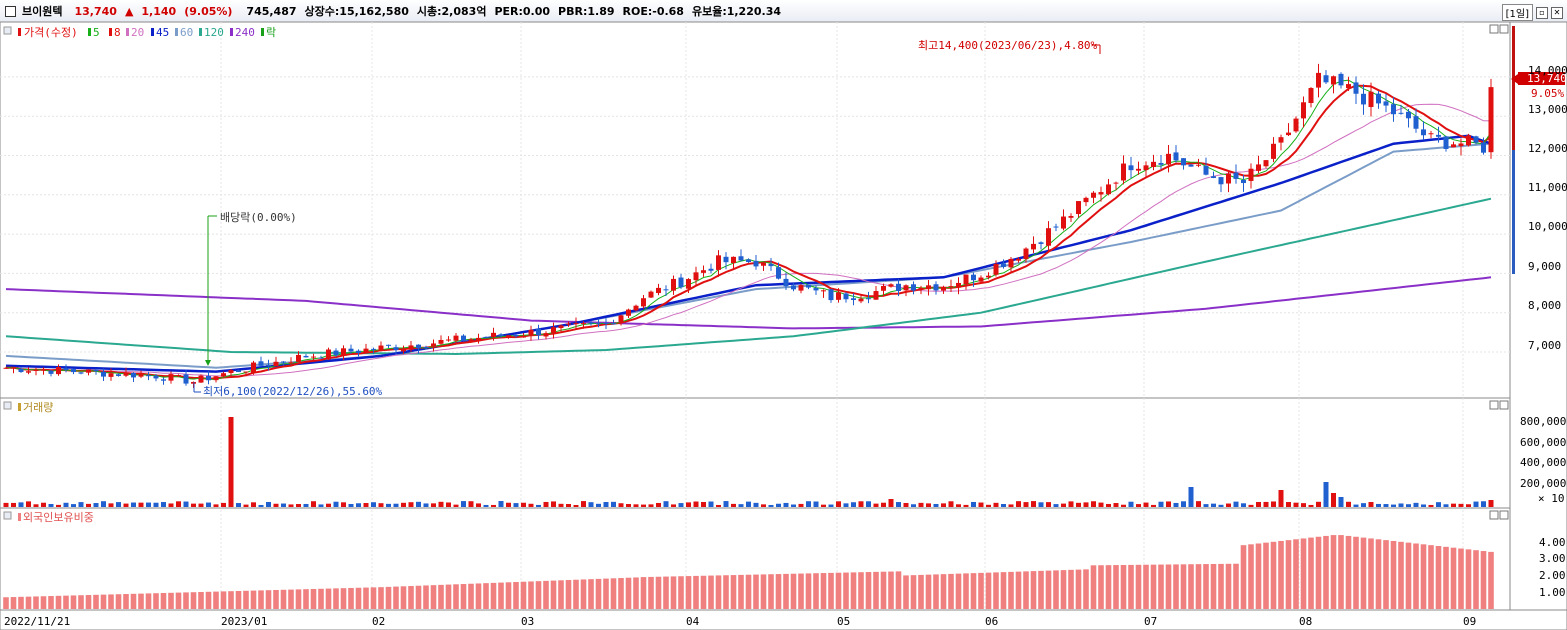  I want to click on legend-foreign-ratio: 외국인보유비중, so click(58, 517).